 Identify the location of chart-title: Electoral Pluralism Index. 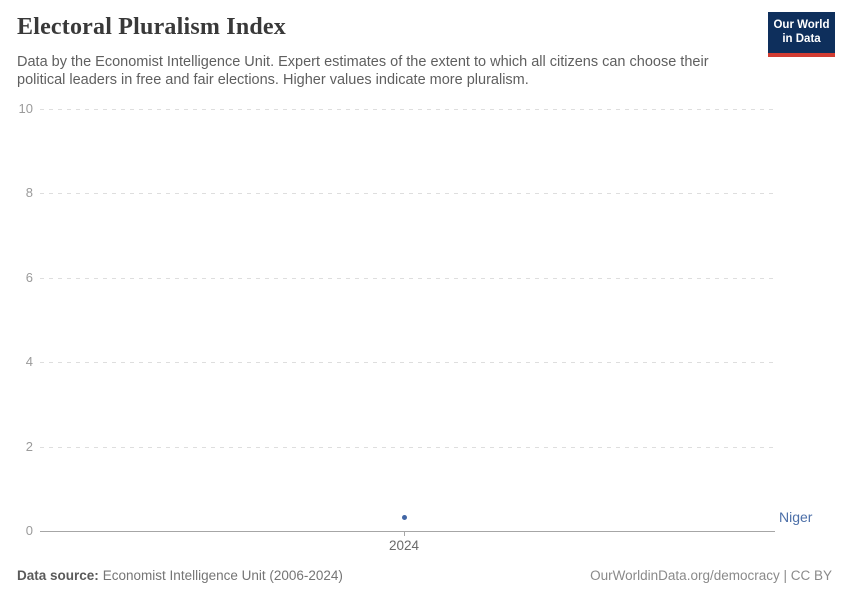
(151, 27).